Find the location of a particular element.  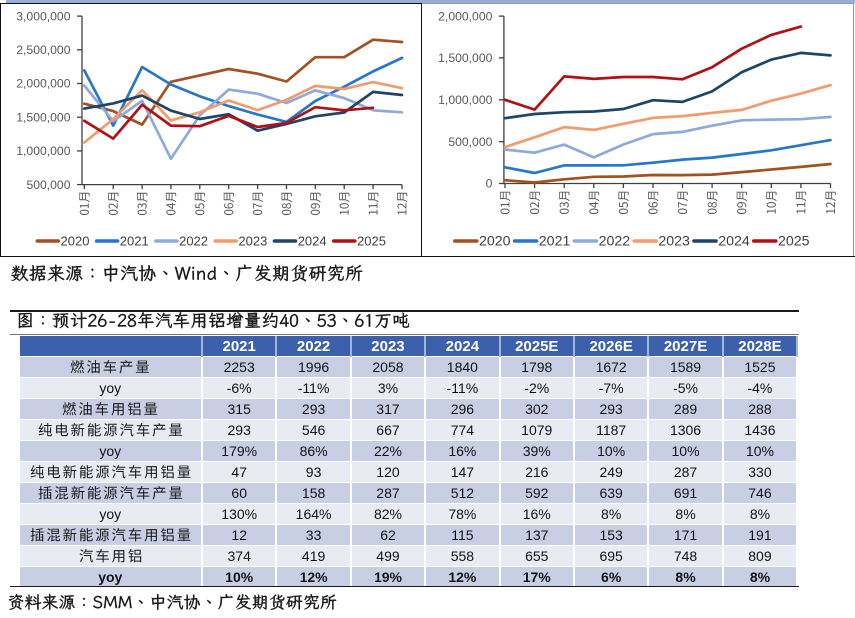

svg-text: 2,500,000 is located at coordinates (43, 50).